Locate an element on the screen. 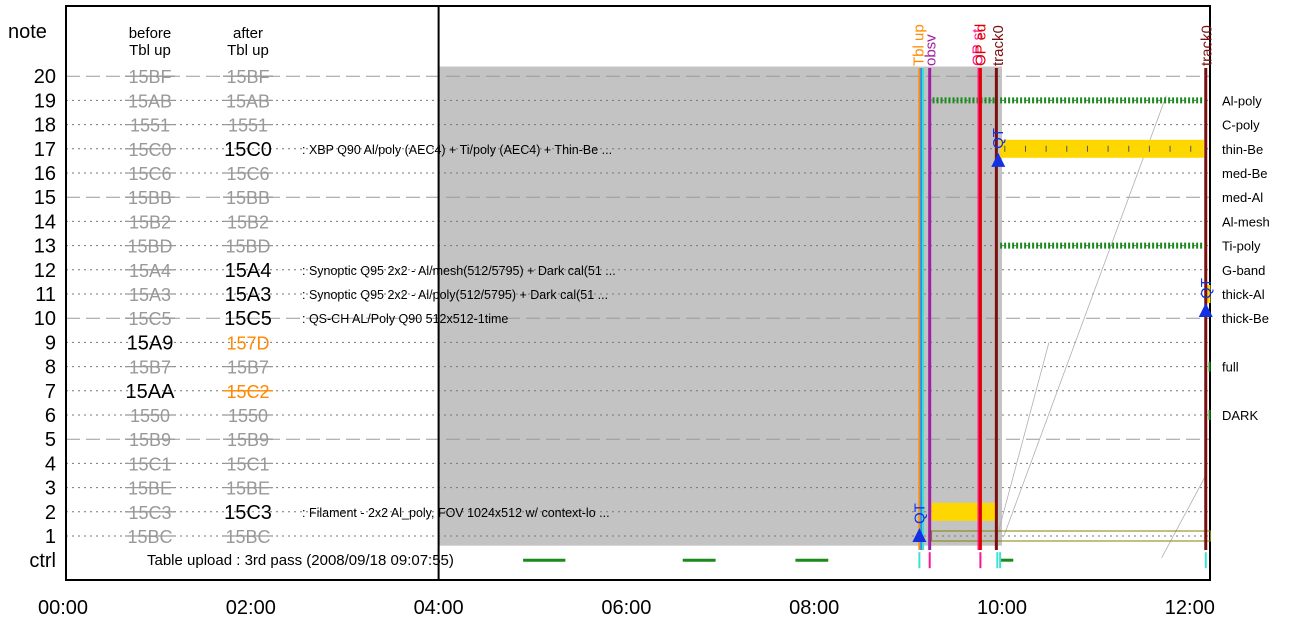 The width and height of the screenshot is (1296, 630). y-tick-label-15: 15 is located at coordinates (45, 198).